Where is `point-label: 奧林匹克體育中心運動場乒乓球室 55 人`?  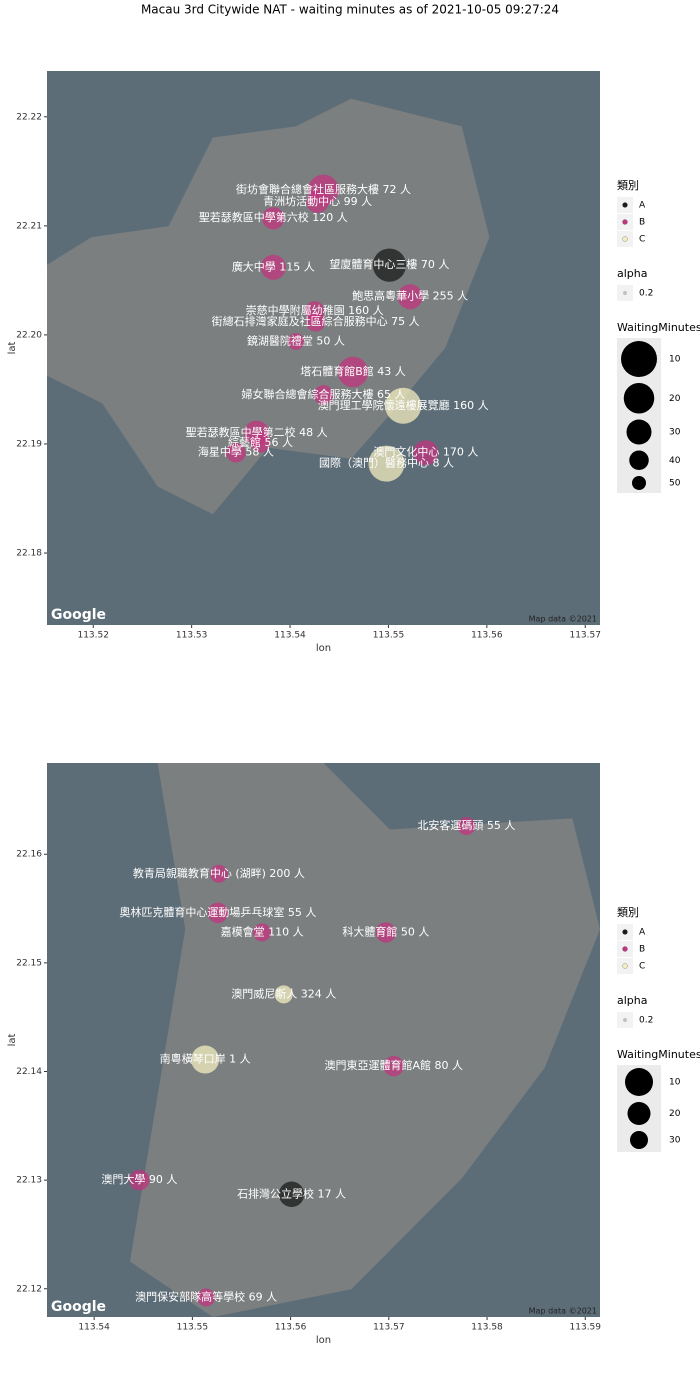 point-label: 奧林匹克體育中心運動場乒乓球室 55 人 is located at coordinates (217, 912).